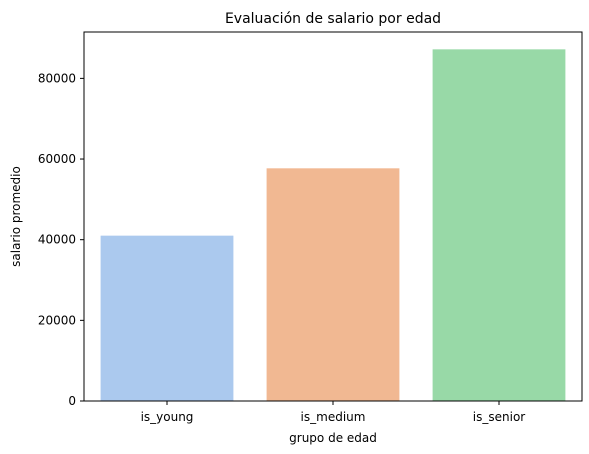  What do you see at coordinates (72, 401) in the screenshot?
I see `y-tick-label: 0` at bounding box center [72, 401].